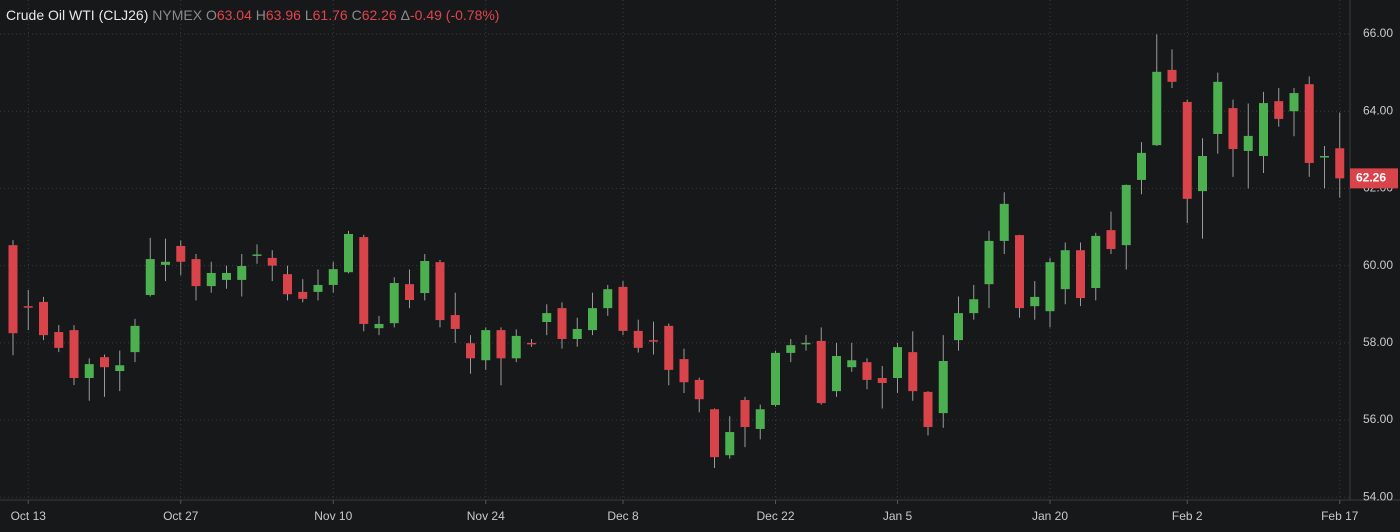  I want to click on low-value: 61.76, so click(330, 15).